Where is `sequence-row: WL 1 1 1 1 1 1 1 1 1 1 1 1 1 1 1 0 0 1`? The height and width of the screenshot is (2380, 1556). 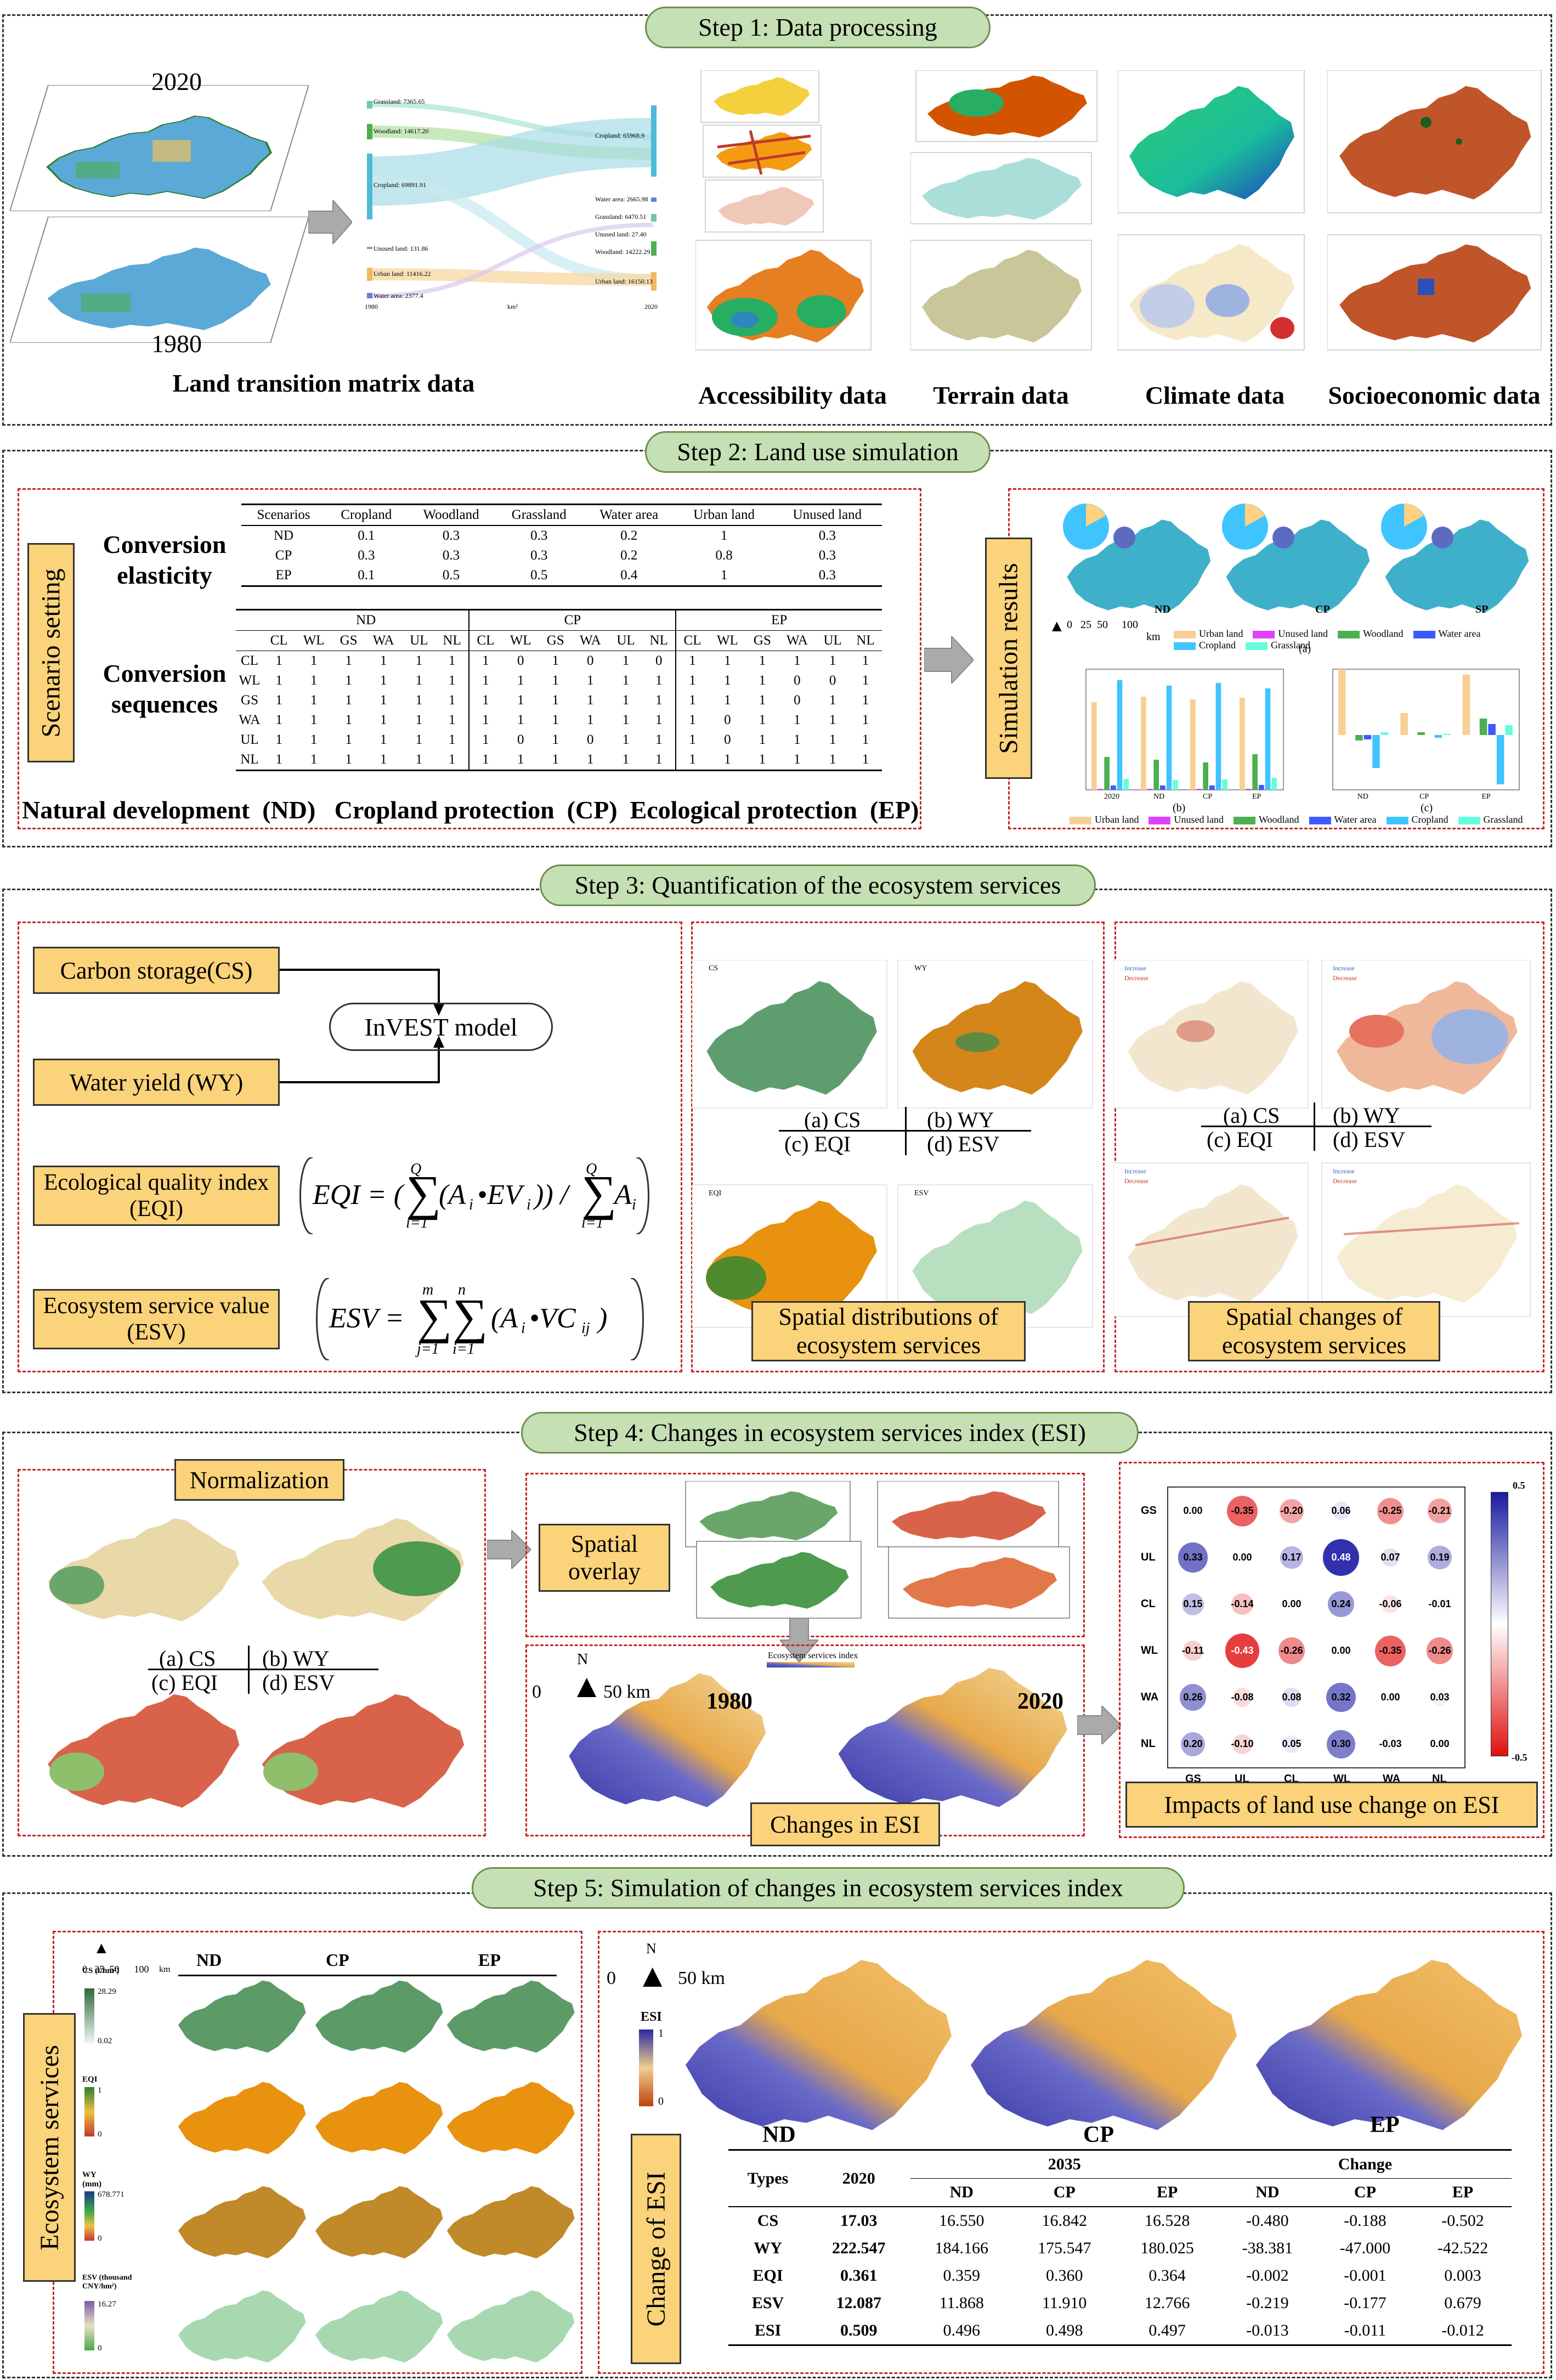
sequence-row: WL 1 1 1 1 1 1 1 1 1 1 1 1 1 1 1 0 0 1 is located at coordinates (559, 681).